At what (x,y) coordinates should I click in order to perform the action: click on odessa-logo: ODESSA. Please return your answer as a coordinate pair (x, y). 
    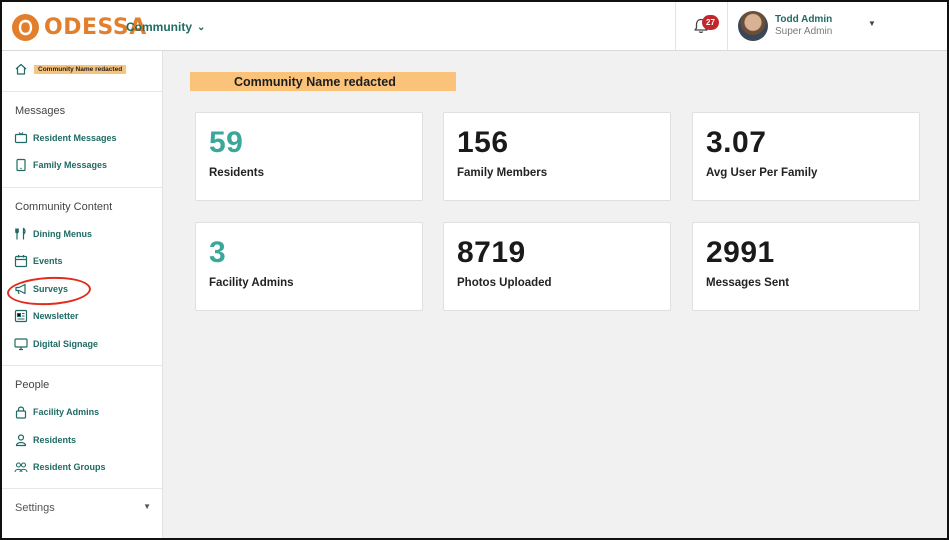
    Looking at the image, I should click on (79, 27).